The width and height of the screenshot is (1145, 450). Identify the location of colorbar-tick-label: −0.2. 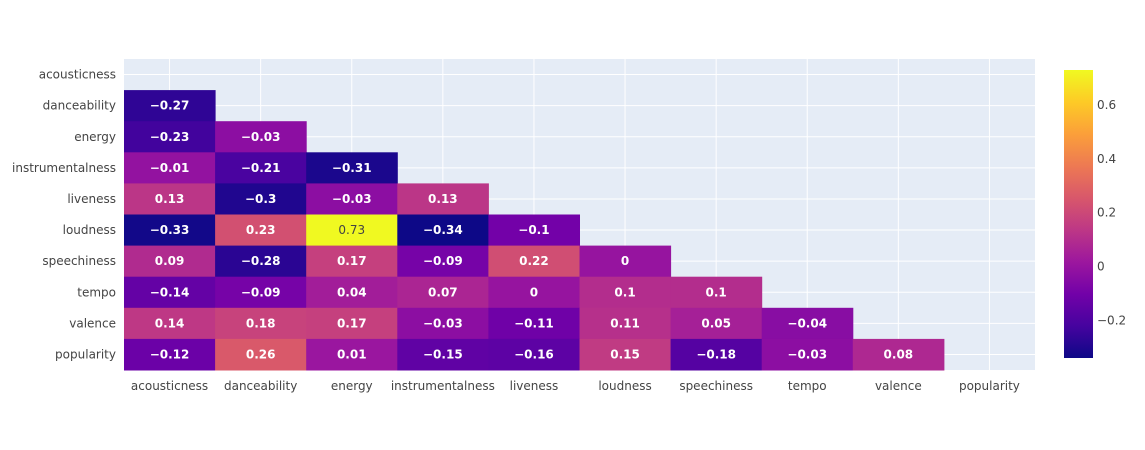
(1111, 320).